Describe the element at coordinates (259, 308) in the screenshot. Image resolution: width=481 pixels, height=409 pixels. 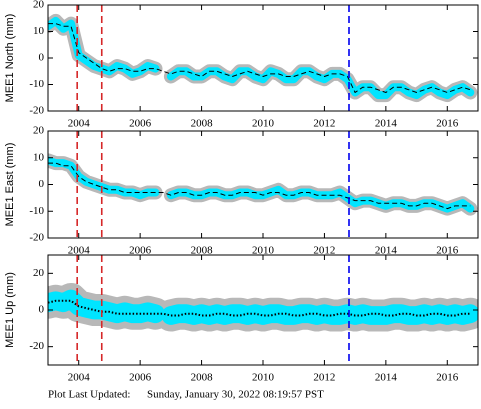
I see `model-line` at that location.